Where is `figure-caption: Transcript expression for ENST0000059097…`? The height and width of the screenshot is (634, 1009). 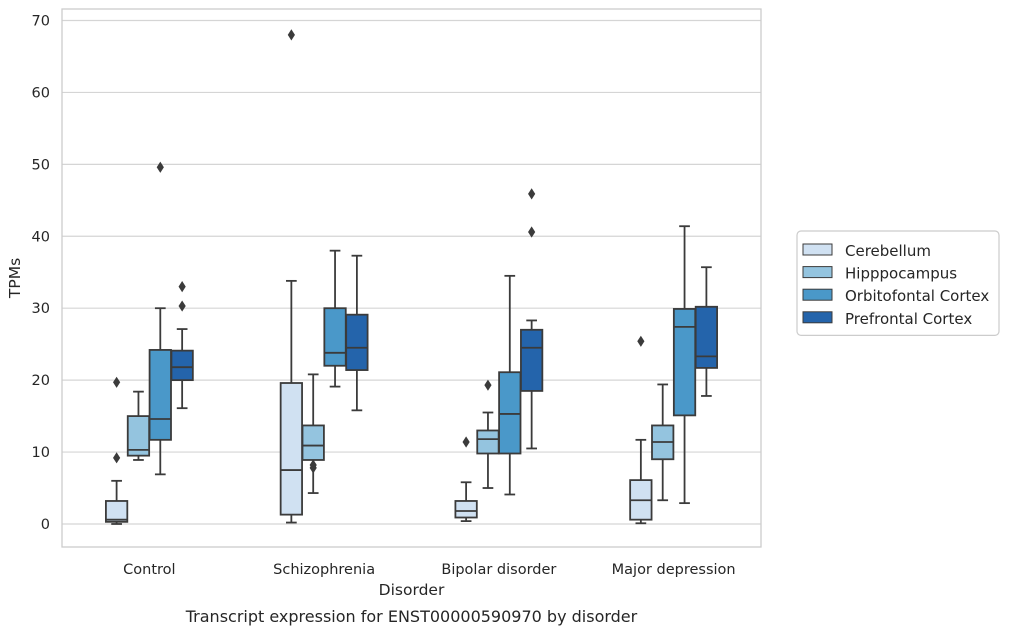
figure-caption: Transcript expression for ENST0000059097… is located at coordinates (411, 616).